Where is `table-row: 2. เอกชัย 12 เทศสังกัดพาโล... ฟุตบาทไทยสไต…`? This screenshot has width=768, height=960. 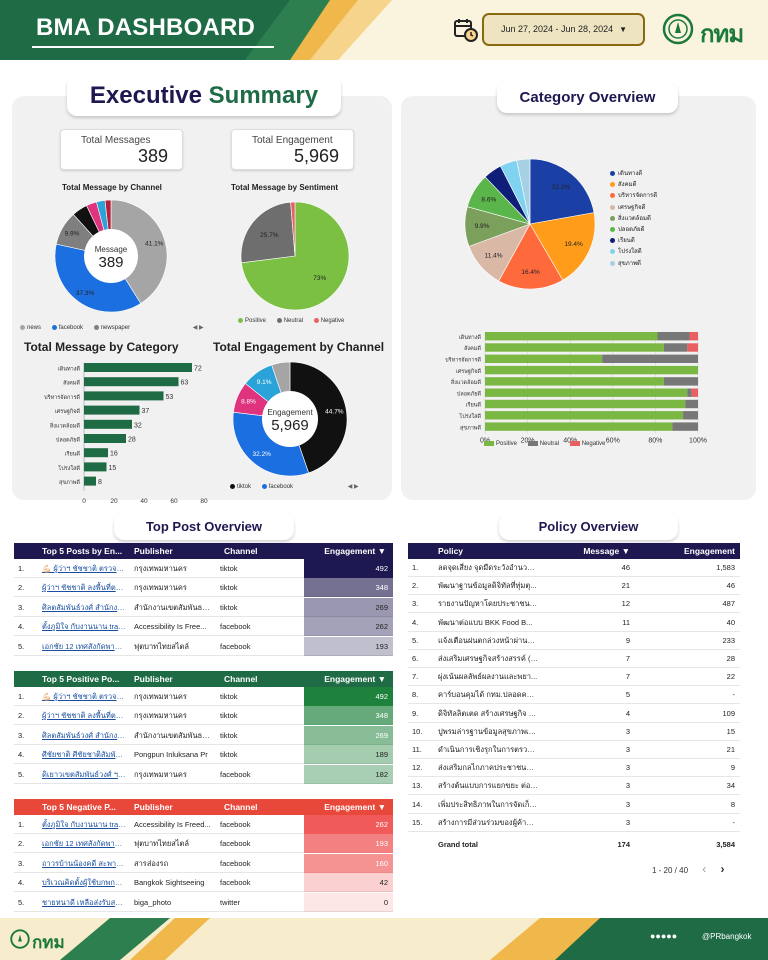 table-row: 2. เอกชัย 12 เทศสังกัดพาโล... ฟุตบาทไทยสไต… is located at coordinates (203, 844).